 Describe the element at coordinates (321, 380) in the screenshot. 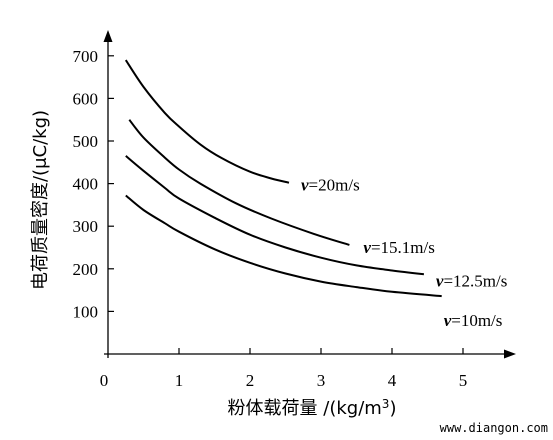

I see `x-tick-label: 3` at that location.